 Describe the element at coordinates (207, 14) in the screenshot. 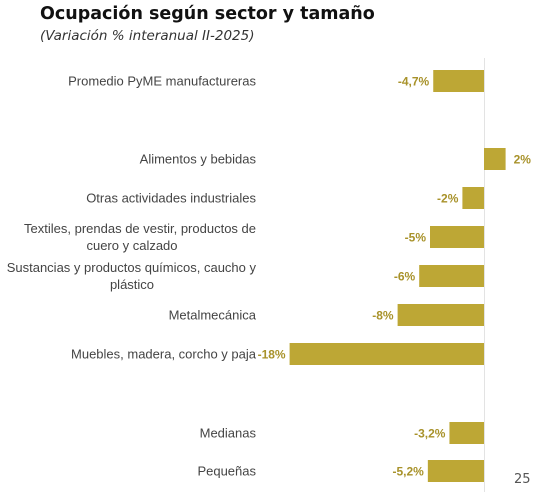

I see `chart-title: Ocupación según sector y tamaño` at that location.